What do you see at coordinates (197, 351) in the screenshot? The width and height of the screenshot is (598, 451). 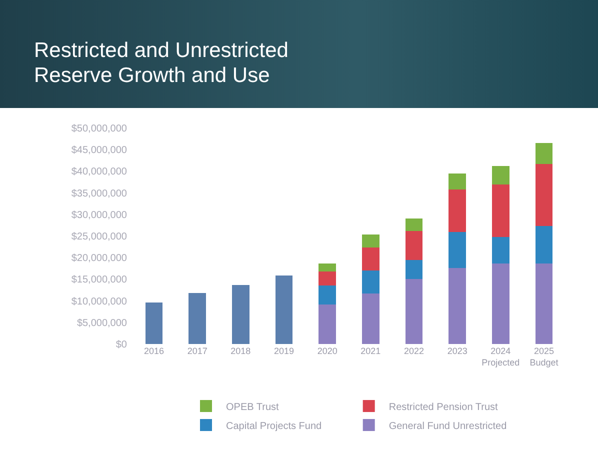 I see `x-tick-label: 2017` at bounding box center [197, 351].